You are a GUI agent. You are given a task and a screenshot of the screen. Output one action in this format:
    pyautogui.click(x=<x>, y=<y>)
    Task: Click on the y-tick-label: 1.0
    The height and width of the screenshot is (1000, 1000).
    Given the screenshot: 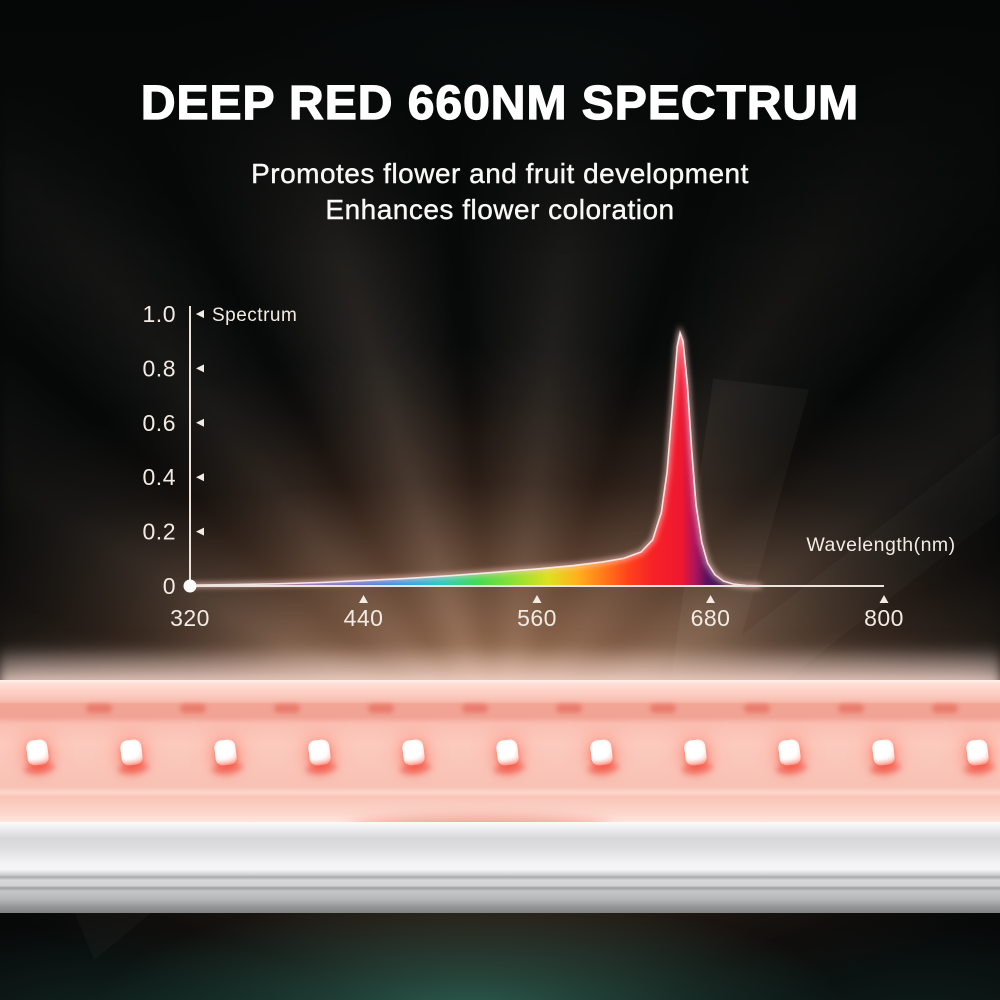 What is the action you would take?
    pyautogui.click(x=159, y=314)
    